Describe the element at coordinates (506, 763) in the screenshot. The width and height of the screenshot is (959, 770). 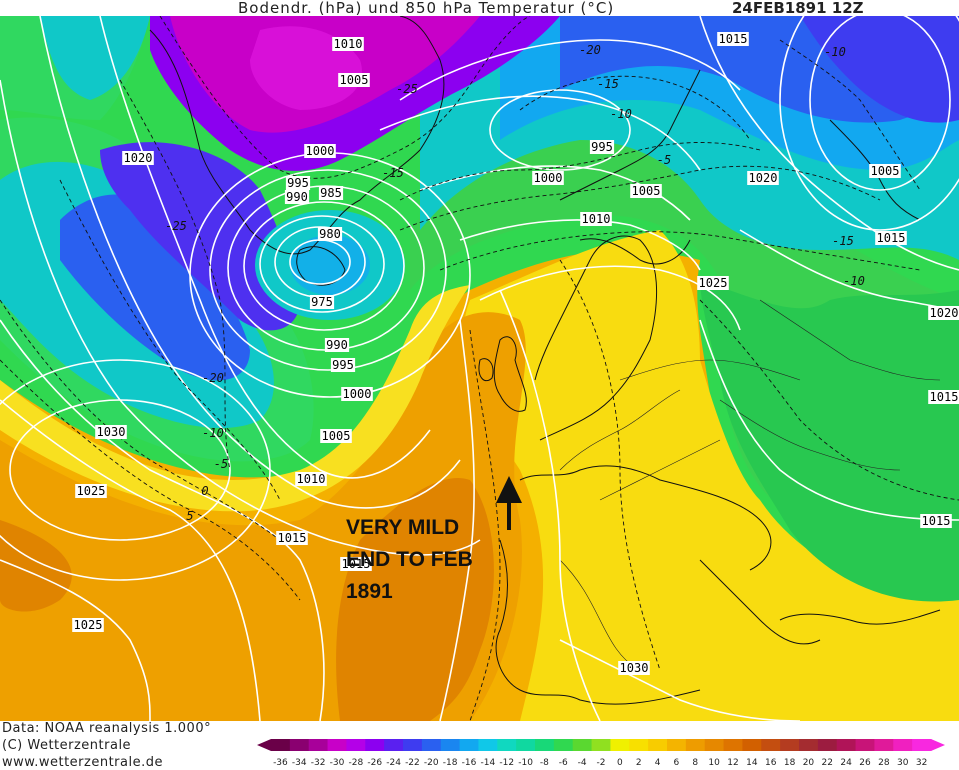
I see `legend-tick-label: -12` at that location.